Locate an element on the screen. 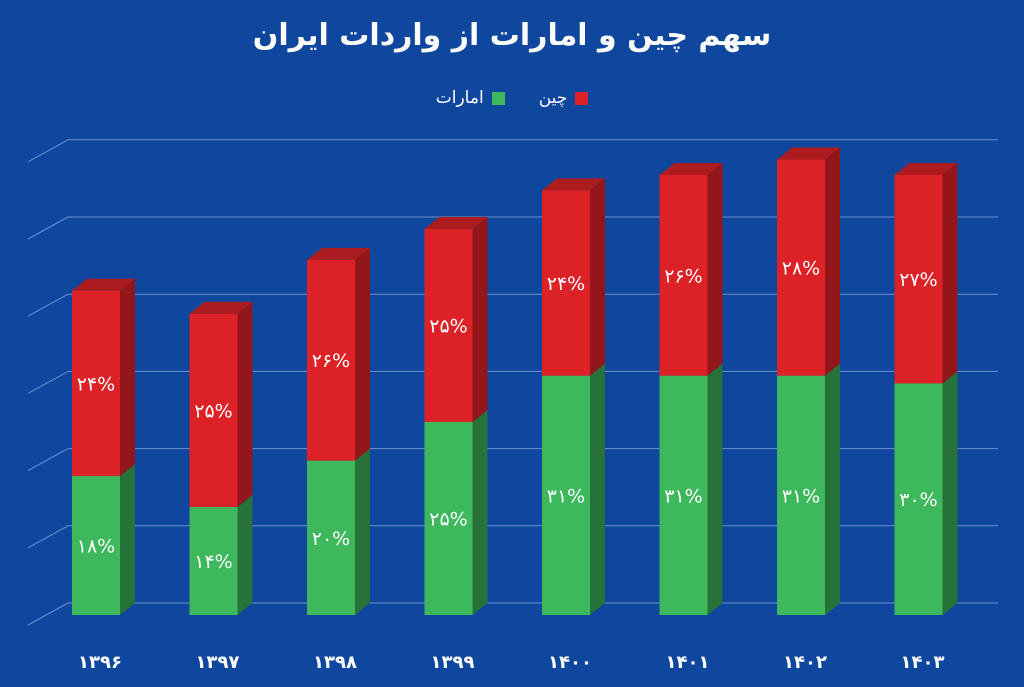  data-label-uae: ۳۰% is located at coordinates (918, 500).